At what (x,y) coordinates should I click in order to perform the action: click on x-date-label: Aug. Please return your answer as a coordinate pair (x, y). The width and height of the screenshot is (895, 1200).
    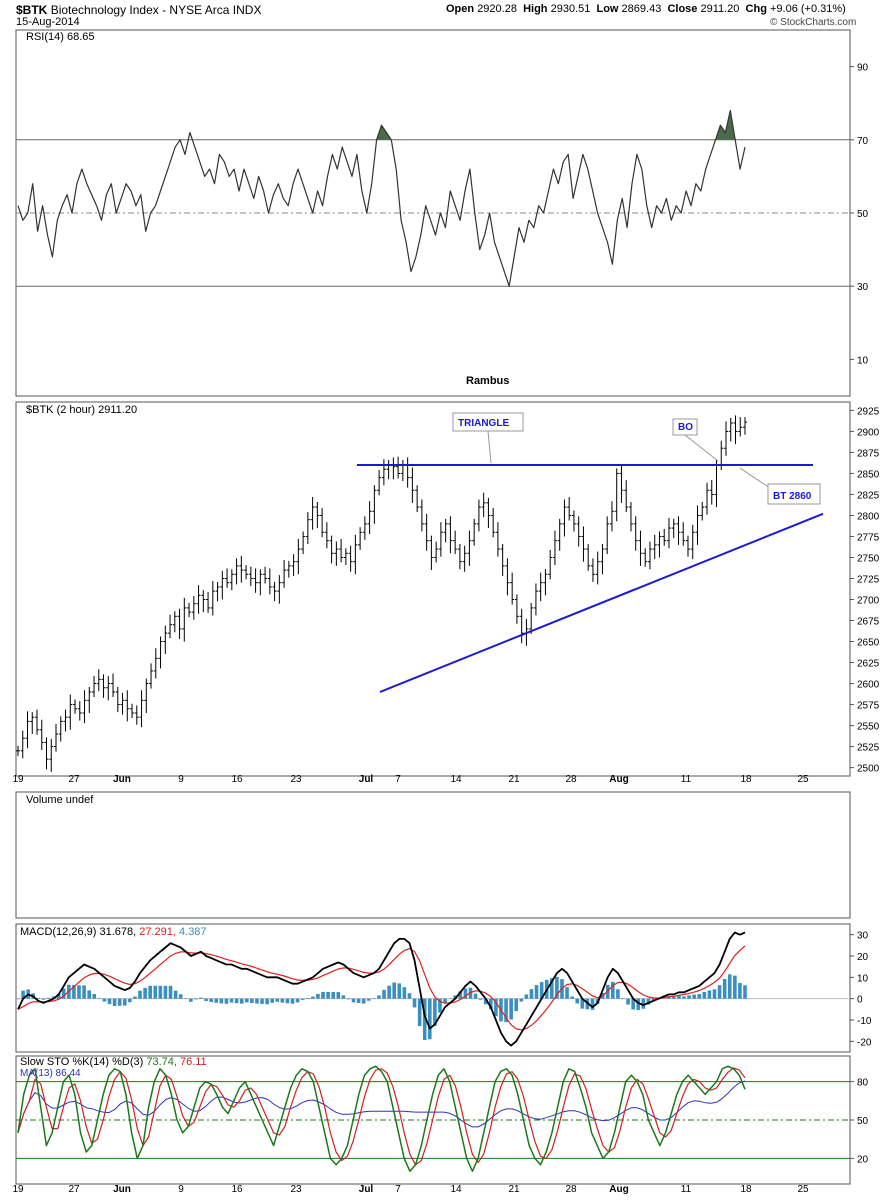
    Looking at the image, I should click on (618, 779).